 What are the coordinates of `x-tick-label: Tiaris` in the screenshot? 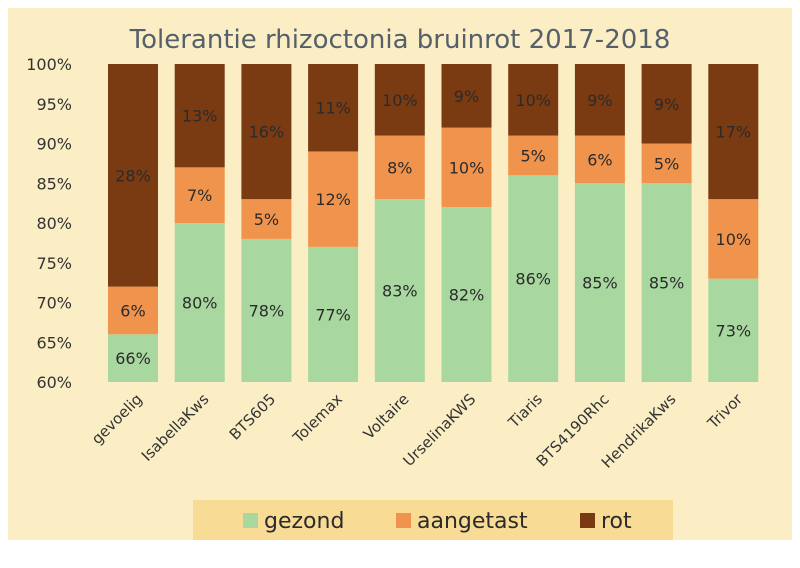 It's located at (525, 411).